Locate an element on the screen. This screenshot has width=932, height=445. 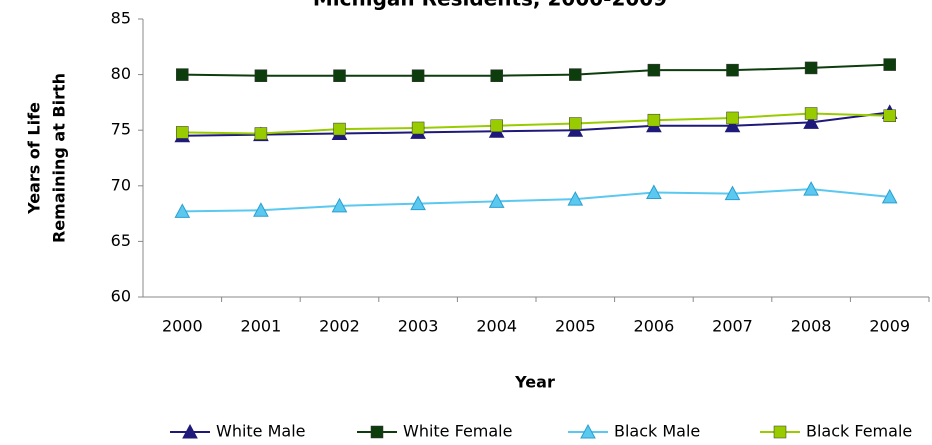
legend-label: White Male is located at coordinates (261, 431).